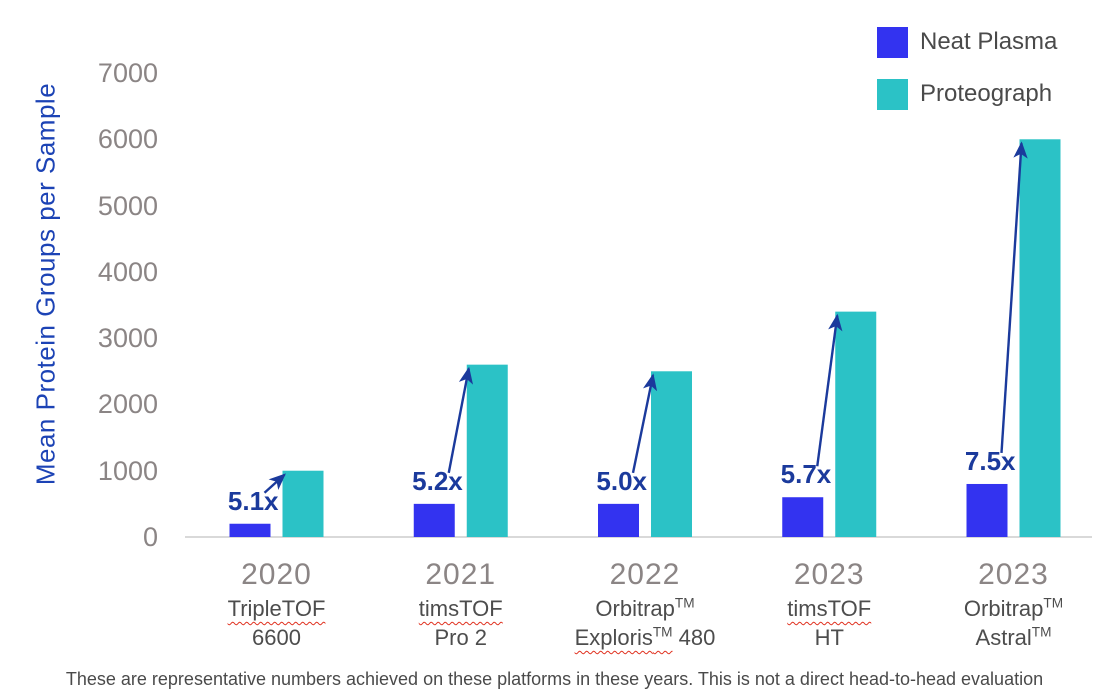 The height and width of the screenshot is (699, 1109). Describe the element at coordinates (127, 139) in the screenshot. I see `y-tick-label: 6000` at that location.